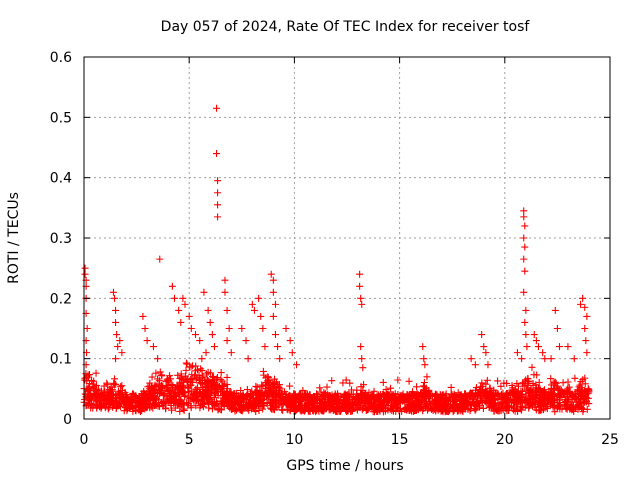  I want to click on x-tick-label: 10, so click(294, 440).